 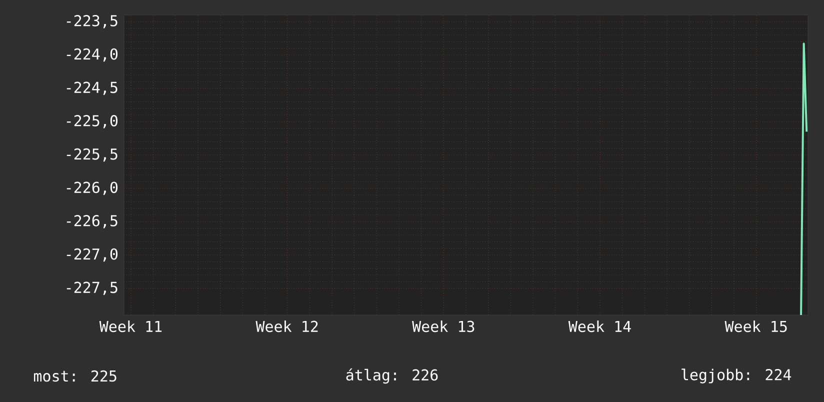 What do you see at coordinates (130, 326) in the screenshot?
I see `x-tick-label: Week 11` at bounding box center [130, 326].